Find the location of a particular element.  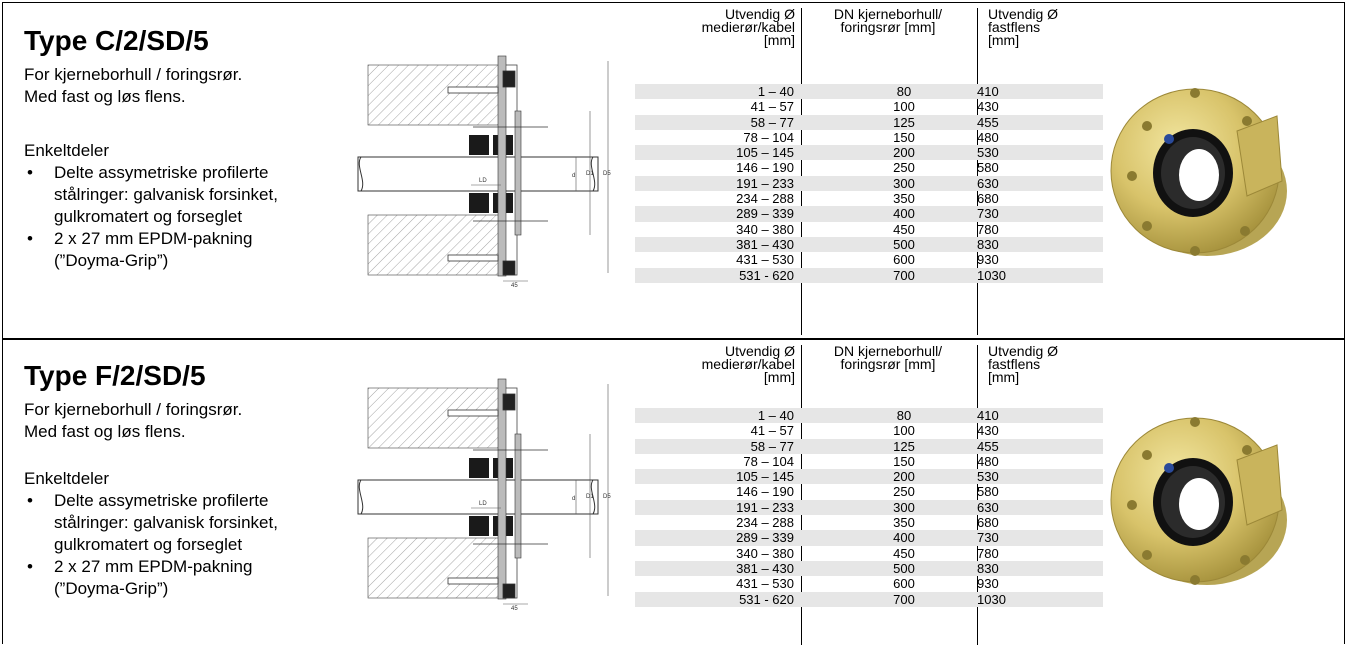

cell-flange-diameter: 630 is located at coordinates (988, 507).